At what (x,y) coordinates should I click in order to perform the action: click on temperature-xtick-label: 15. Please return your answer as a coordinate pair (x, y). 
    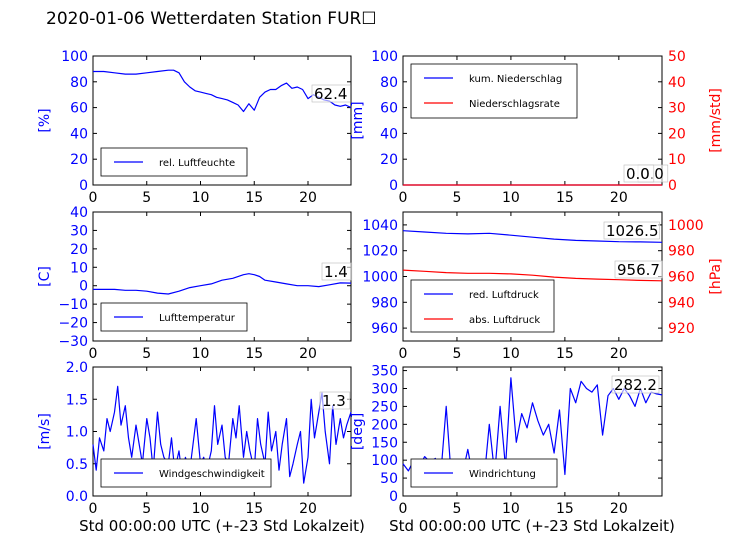
    Looking at the image, I should click on (254, 354).